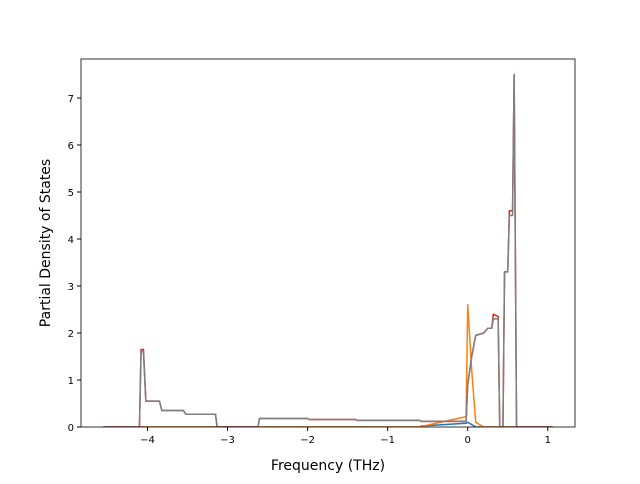  I want to click on x-tick-label: −2, so click(307, 440).